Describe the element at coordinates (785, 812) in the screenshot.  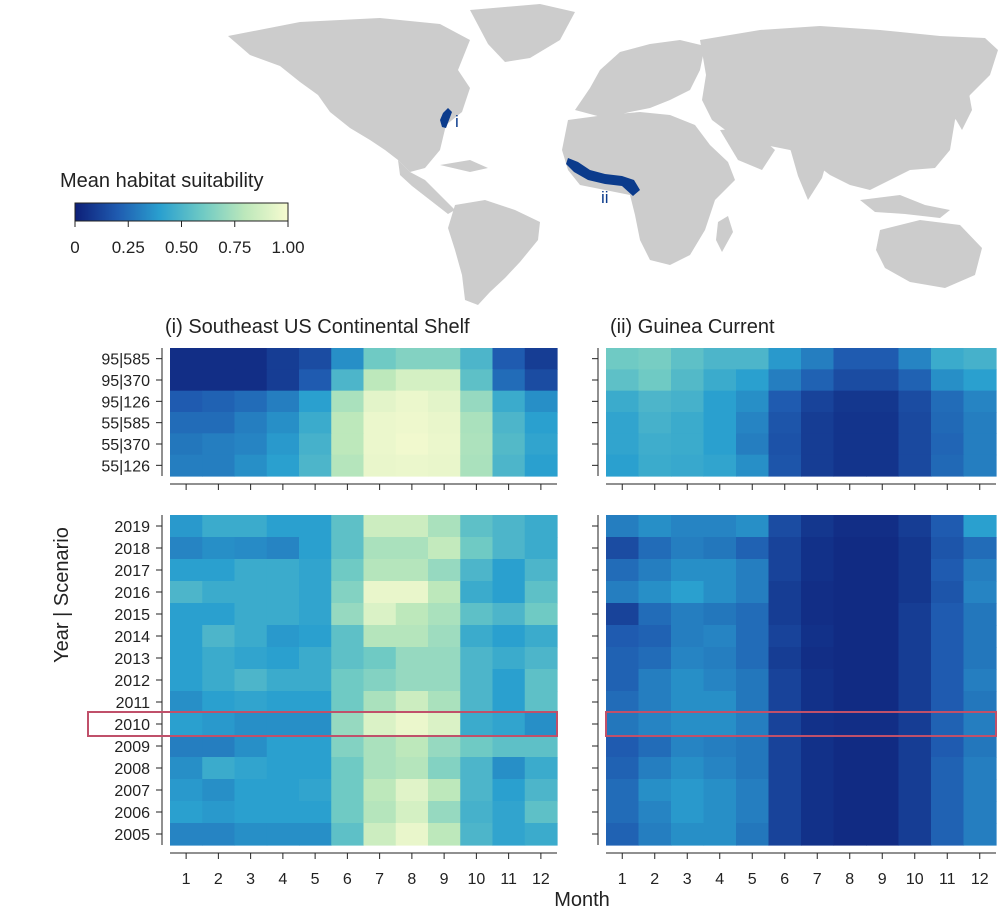
I see `heatmap-cell-p4-r14-c6` at that location.